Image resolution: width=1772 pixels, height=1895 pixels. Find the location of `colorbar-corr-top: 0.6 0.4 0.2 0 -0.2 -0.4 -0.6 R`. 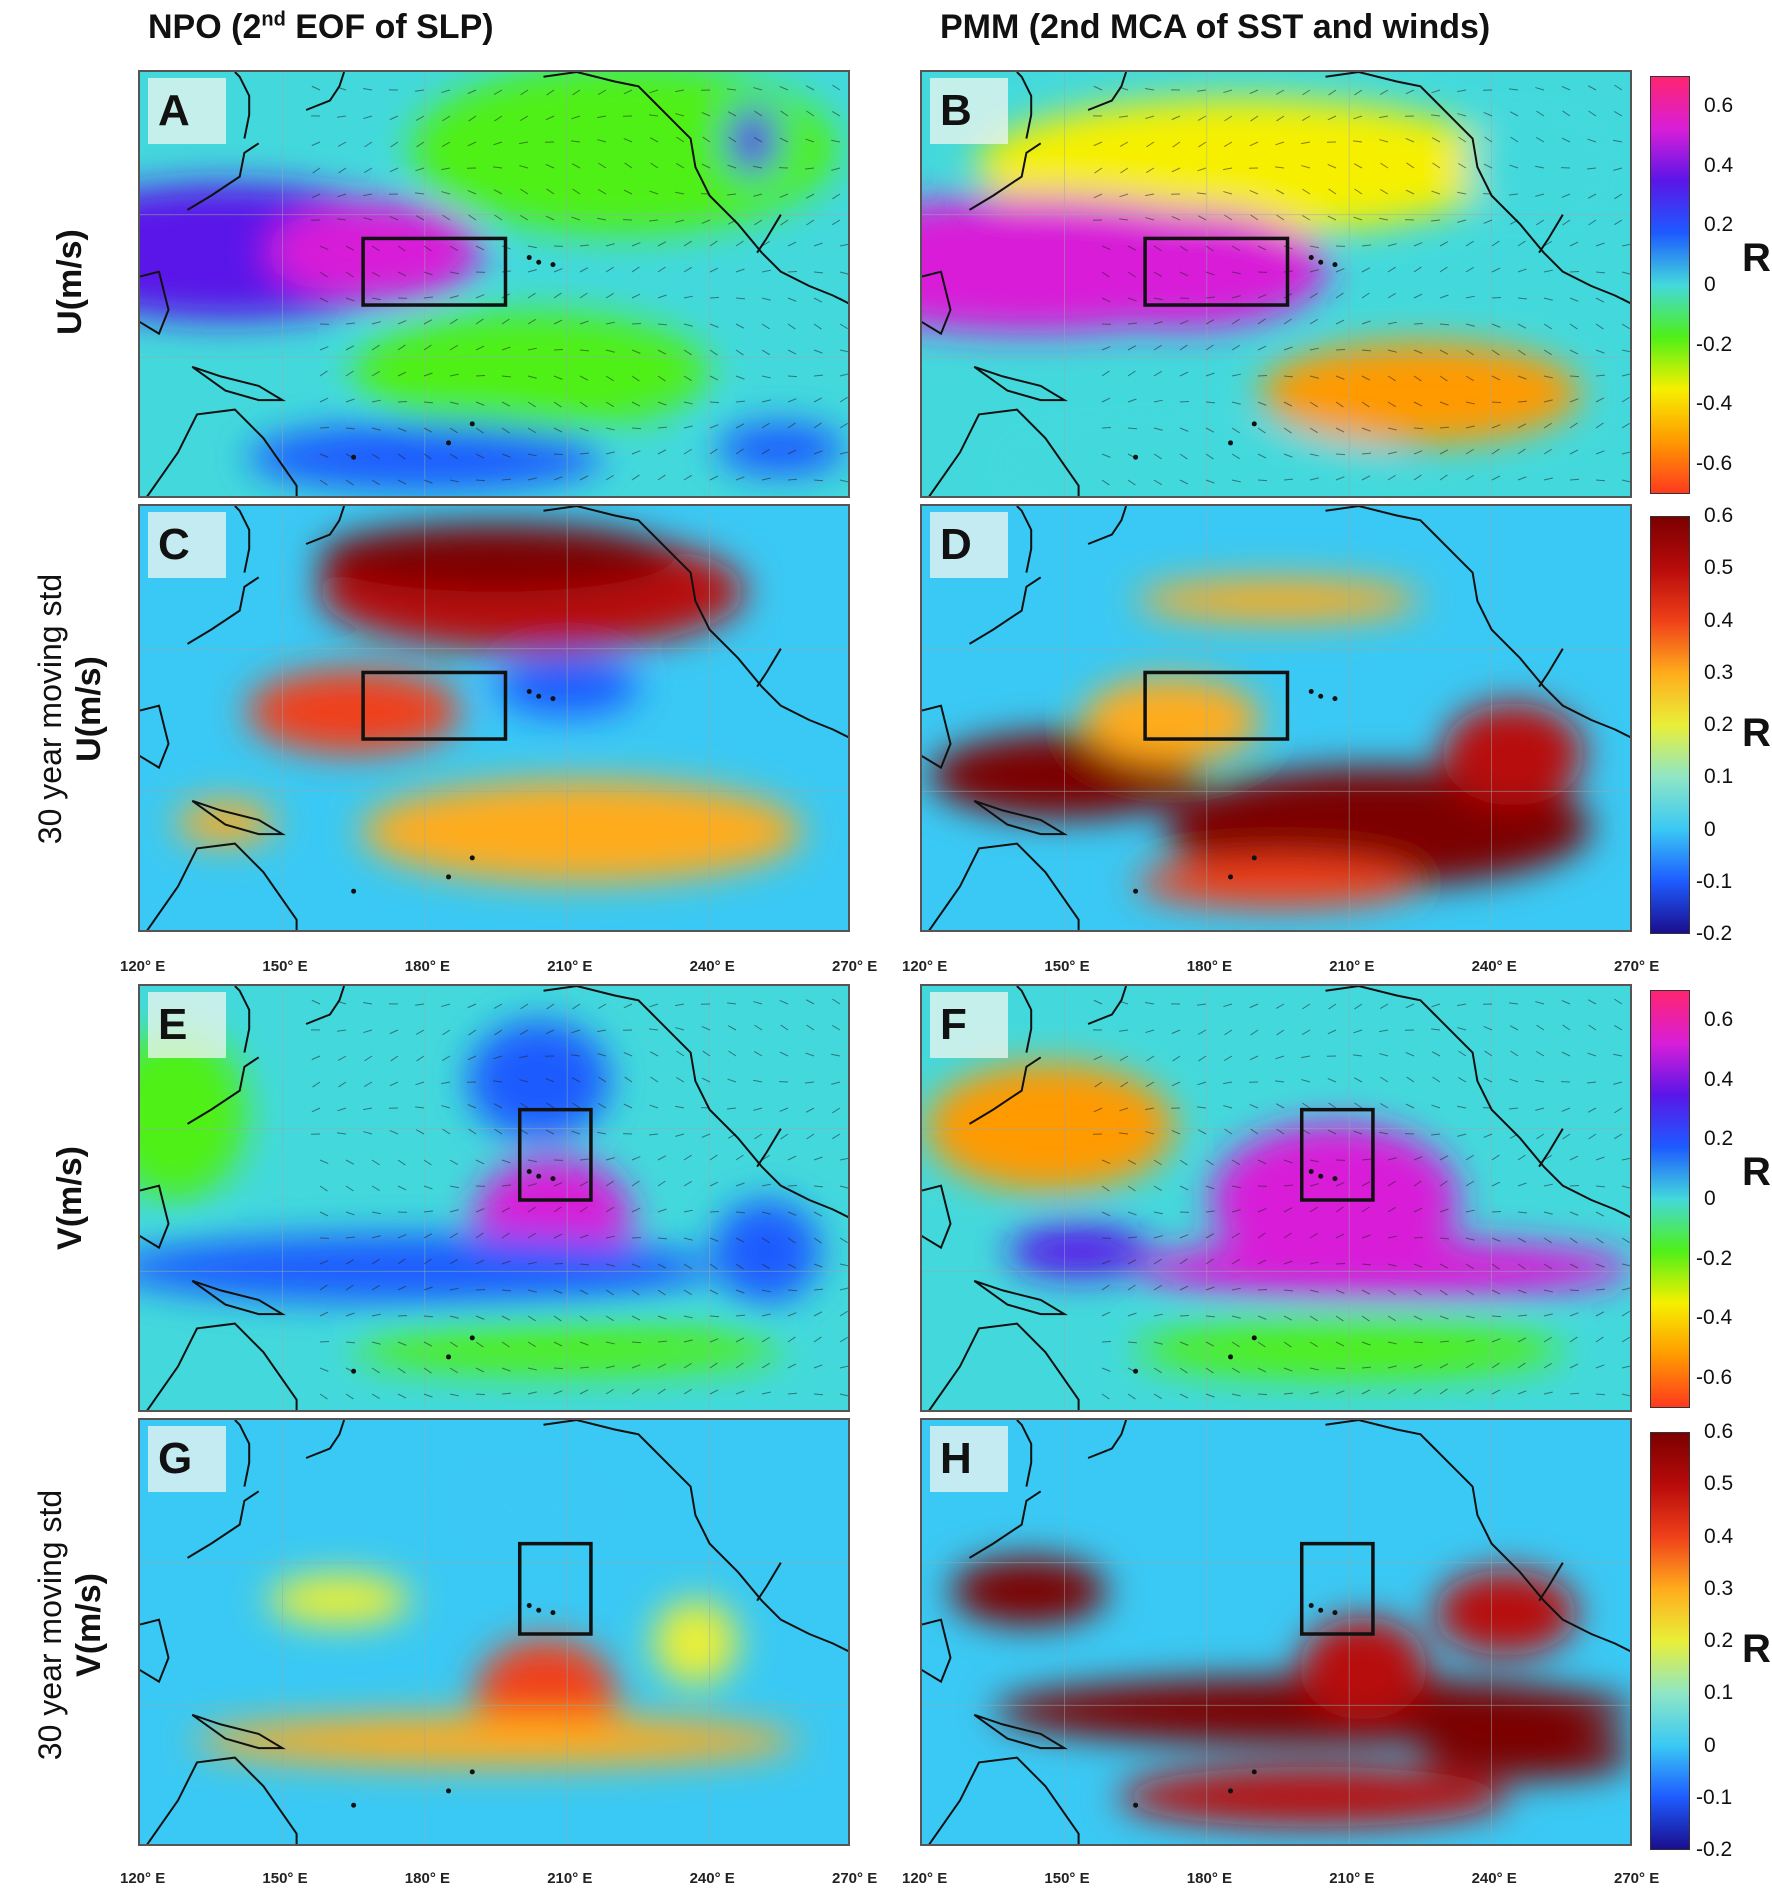

colorbar-corr-top: 0.6 0.4 0.2 0 -0.2 -0.4 -0.6 R is located at coordinates (1711, 285).